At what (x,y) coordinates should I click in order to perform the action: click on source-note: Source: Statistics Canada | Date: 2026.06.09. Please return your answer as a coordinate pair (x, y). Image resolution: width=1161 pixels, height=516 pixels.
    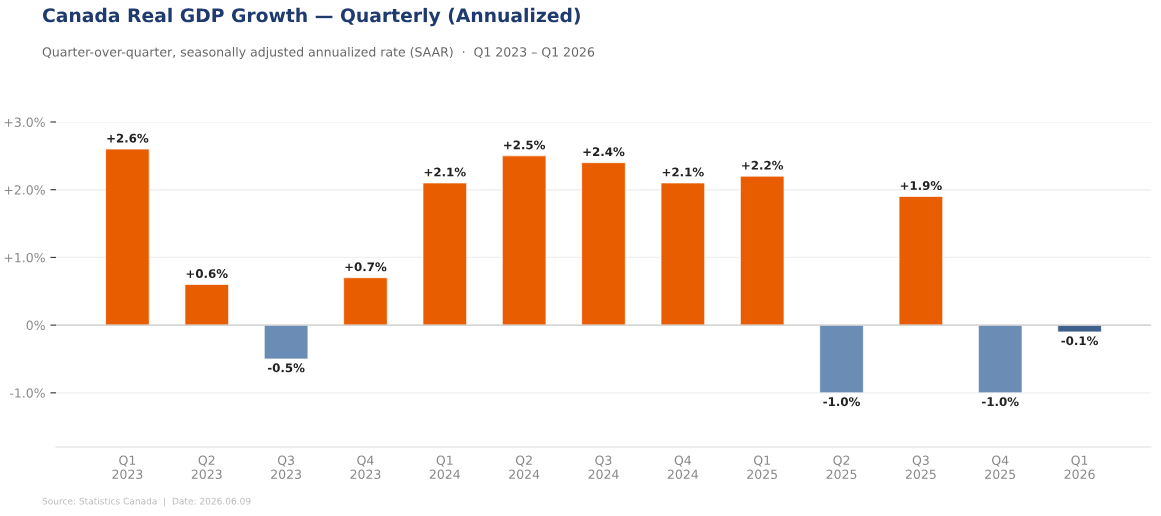
    Looking at the image, I should click on (146, 502).